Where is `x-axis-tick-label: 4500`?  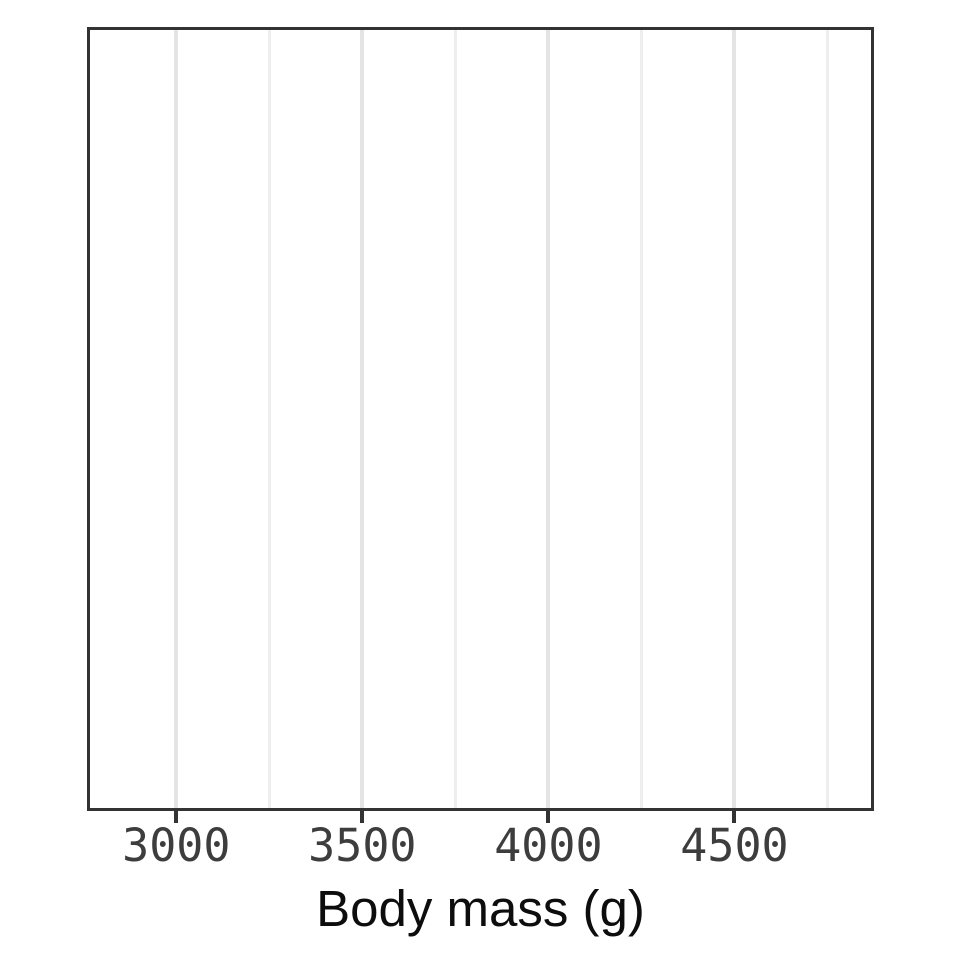
x-axis-tick-label: 4500 is located at coordinates (734, 845).